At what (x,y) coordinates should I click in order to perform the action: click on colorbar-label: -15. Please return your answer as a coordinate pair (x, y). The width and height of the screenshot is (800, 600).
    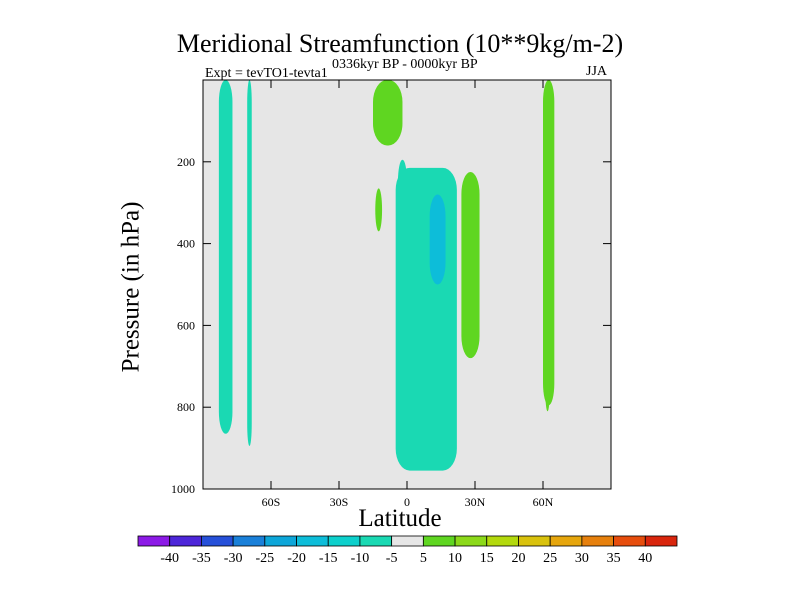
    Looking at the image, I should click on (328, 558).